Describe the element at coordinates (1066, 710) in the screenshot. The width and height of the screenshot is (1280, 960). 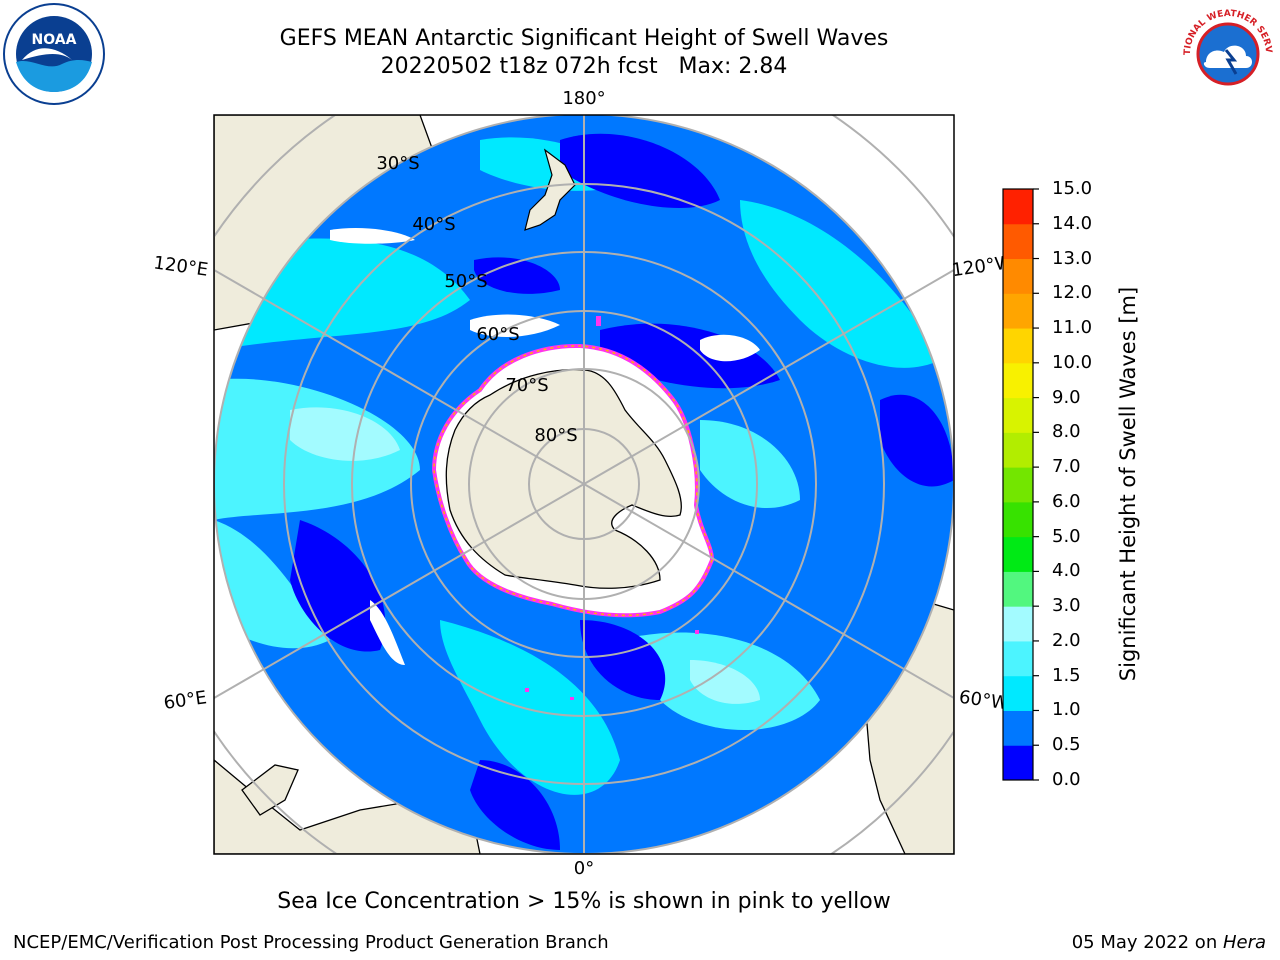
I see `colorbar-tick-label: 1.0` at that location.